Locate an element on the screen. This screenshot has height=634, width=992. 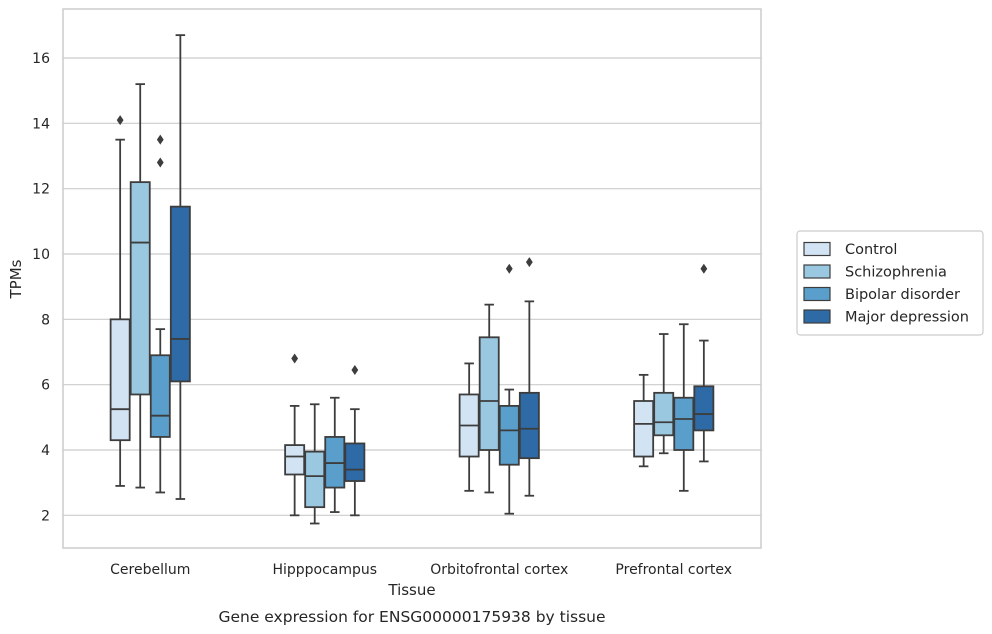
legend-label: Control is located at coordinates (871, 250).